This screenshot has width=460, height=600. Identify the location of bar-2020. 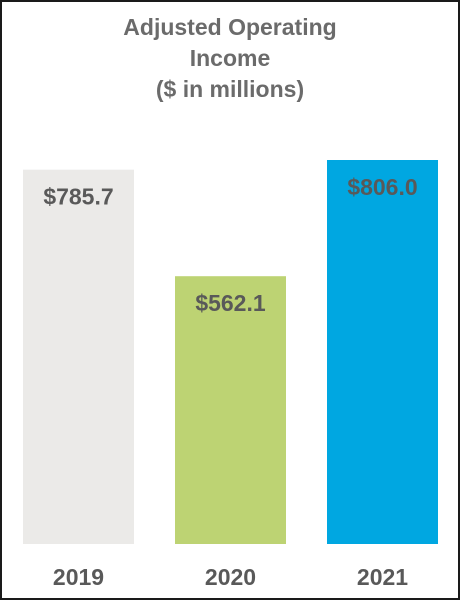
(230, 410).